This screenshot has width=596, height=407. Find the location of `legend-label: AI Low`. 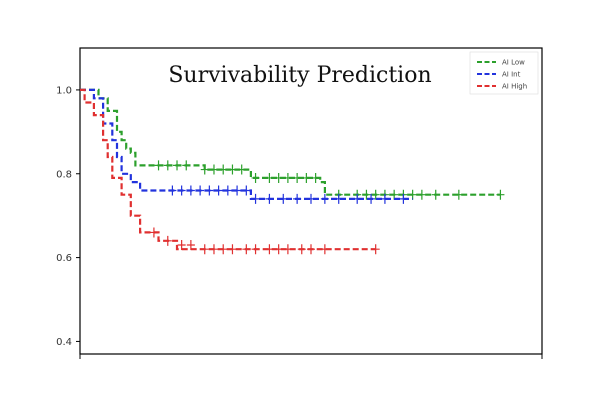

legend-label: AI Low is located at coordinates (513, 63).